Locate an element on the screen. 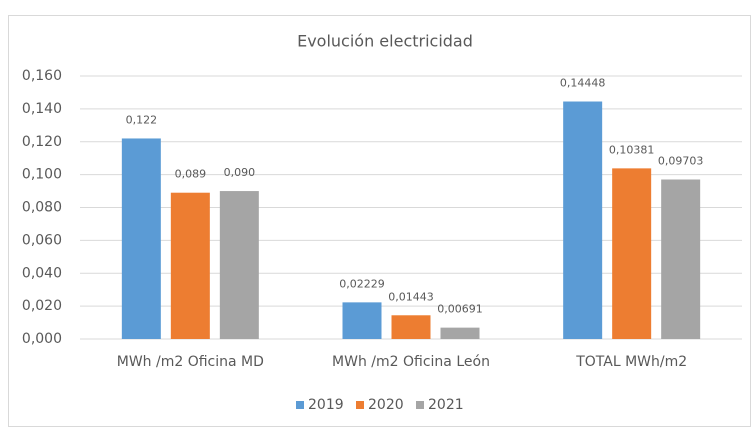 The image size is (751, 427). y-tick-label: 0,080 is located at coordinates (42, 208).